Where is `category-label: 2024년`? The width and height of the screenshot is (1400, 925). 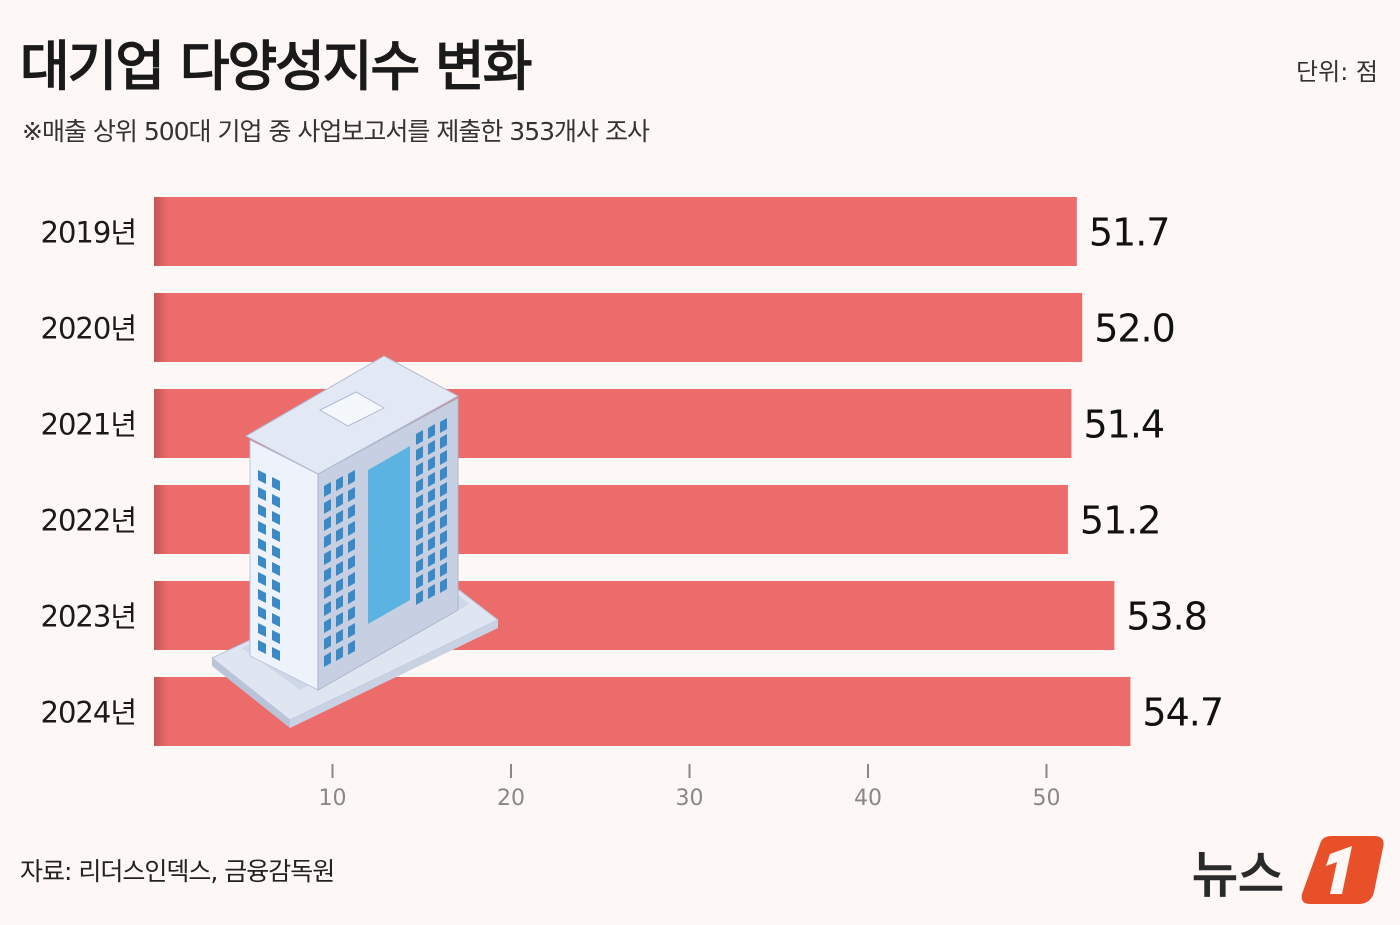 category-label: 2024년 is located at coordinates (88, 713).